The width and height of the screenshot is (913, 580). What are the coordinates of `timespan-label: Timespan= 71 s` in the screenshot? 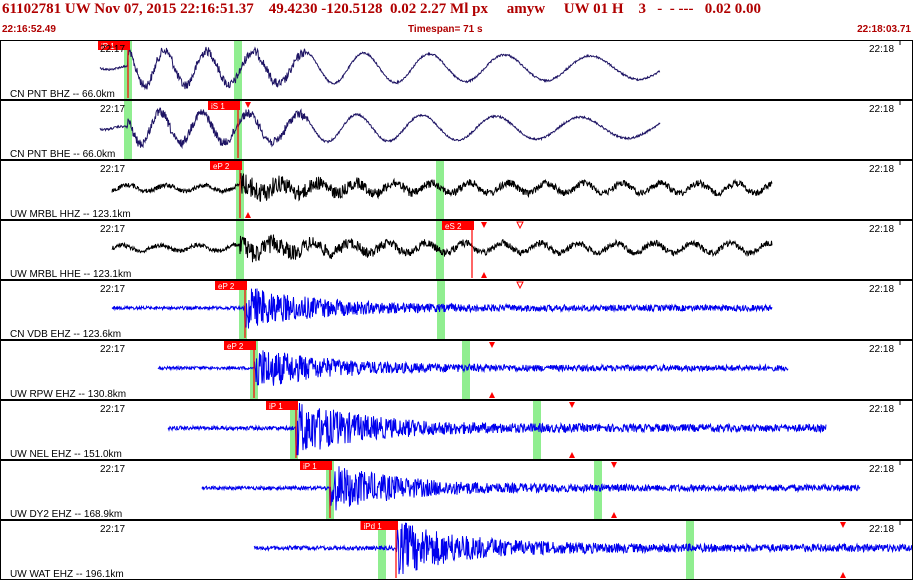 It's located at (445, 29).